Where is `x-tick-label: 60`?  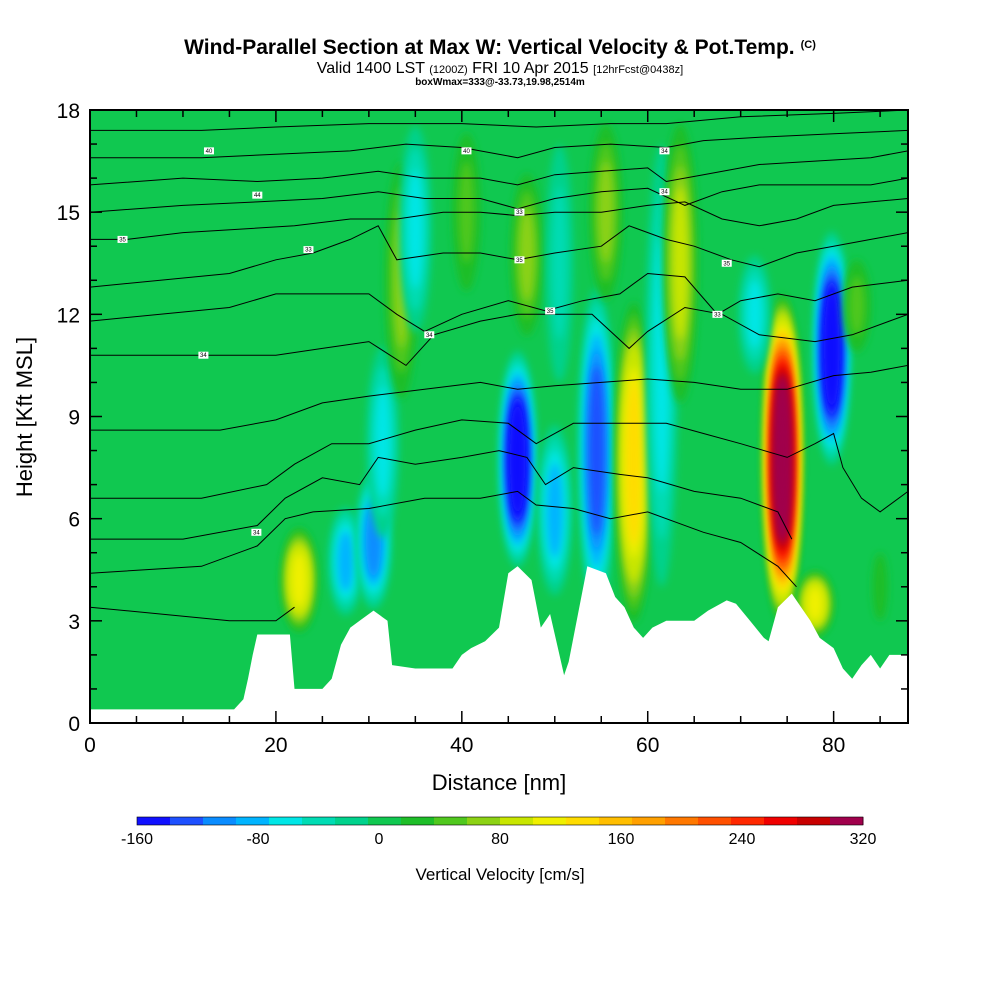
x-tick-label: 60 is located at coordinates (647, 745).